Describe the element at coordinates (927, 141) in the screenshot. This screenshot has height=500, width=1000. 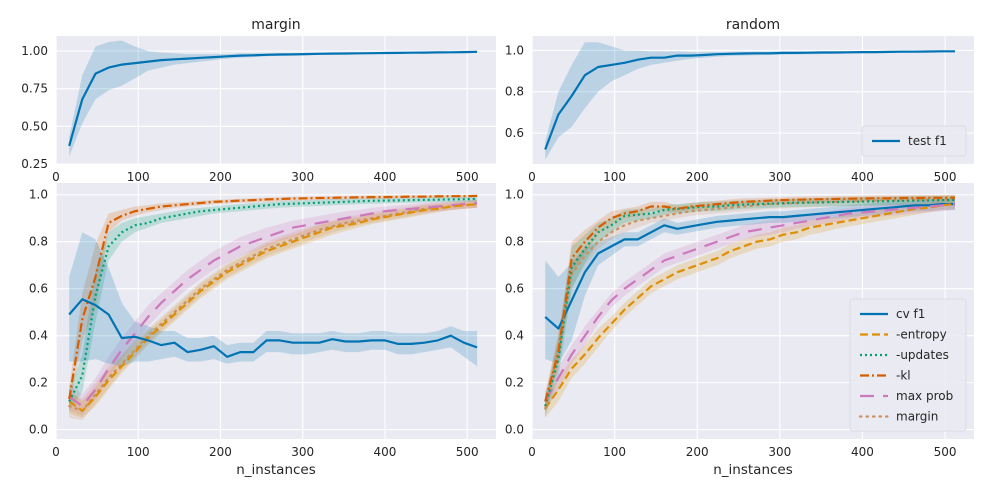
I see `legend-label-test-f1: test f1` at that location.